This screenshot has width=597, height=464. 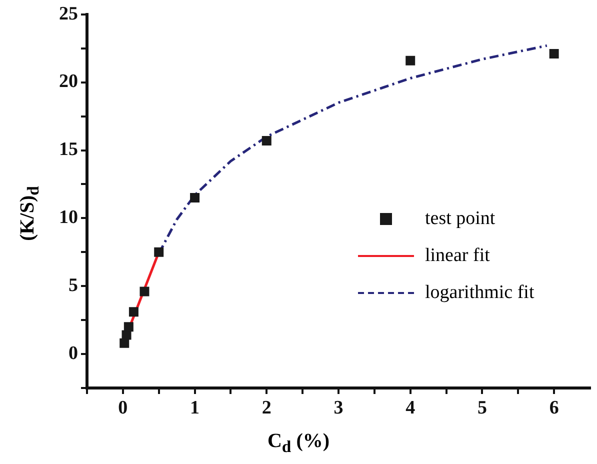 I want to click on y-tick-label: 0, so click(x=73, y=353).